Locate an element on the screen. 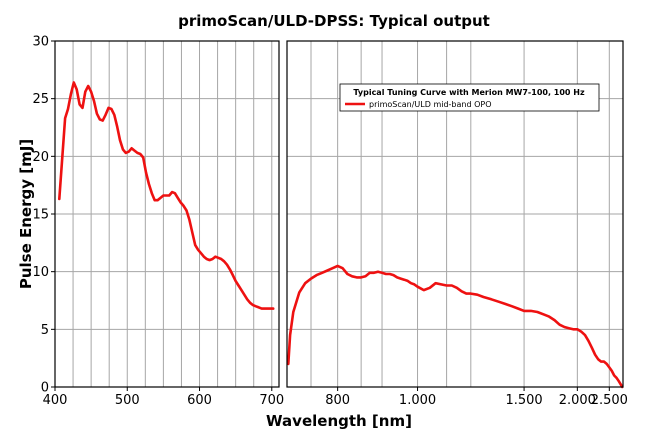 This screenshot has height=433, width=648. signal-x-ticks: 400 500 600 700 is located at coordinates (163, 397).